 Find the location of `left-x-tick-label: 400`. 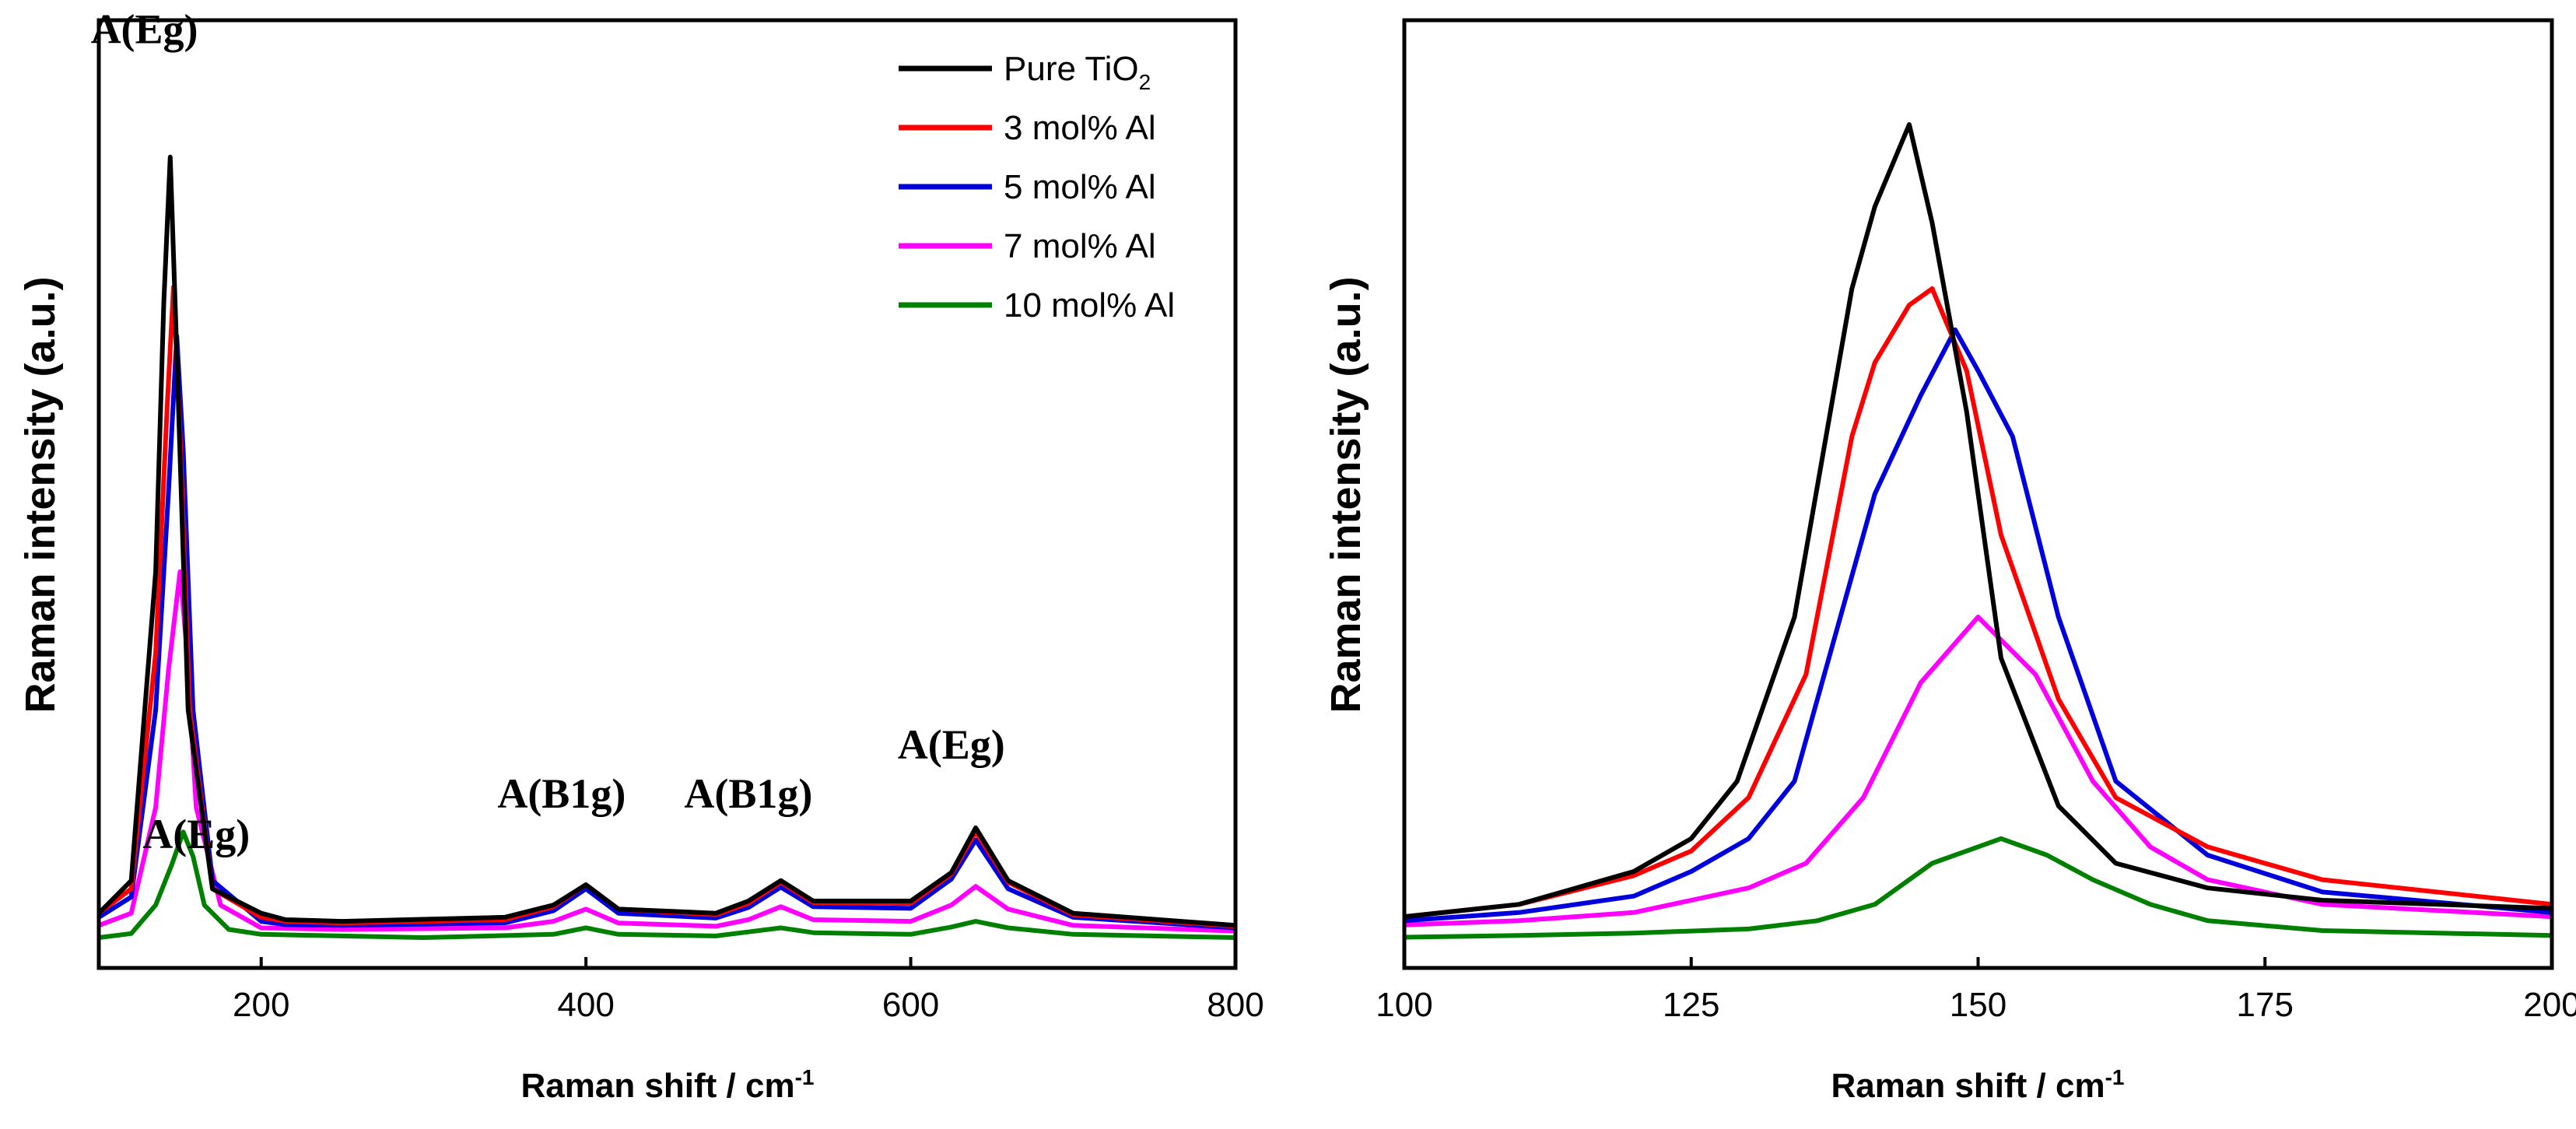

left-x-tick-label: 400 is located at coordinates (585, 1005).